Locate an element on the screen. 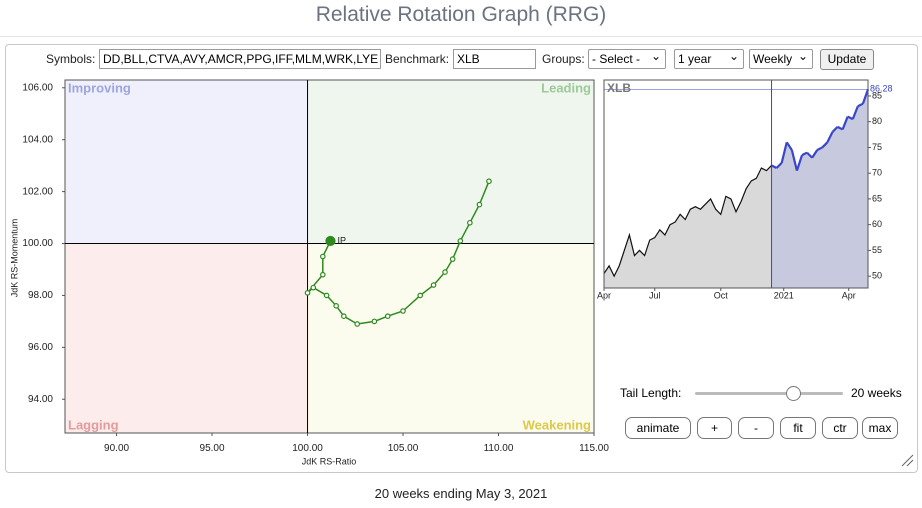 Image resolution: width=922 pixels, height=508 pixels. symbols-input: DD,BLL,CTVA,AVY,AMCR,PPG,IFF,MLM,WRK,LYE is located at coordinates (240, 59).